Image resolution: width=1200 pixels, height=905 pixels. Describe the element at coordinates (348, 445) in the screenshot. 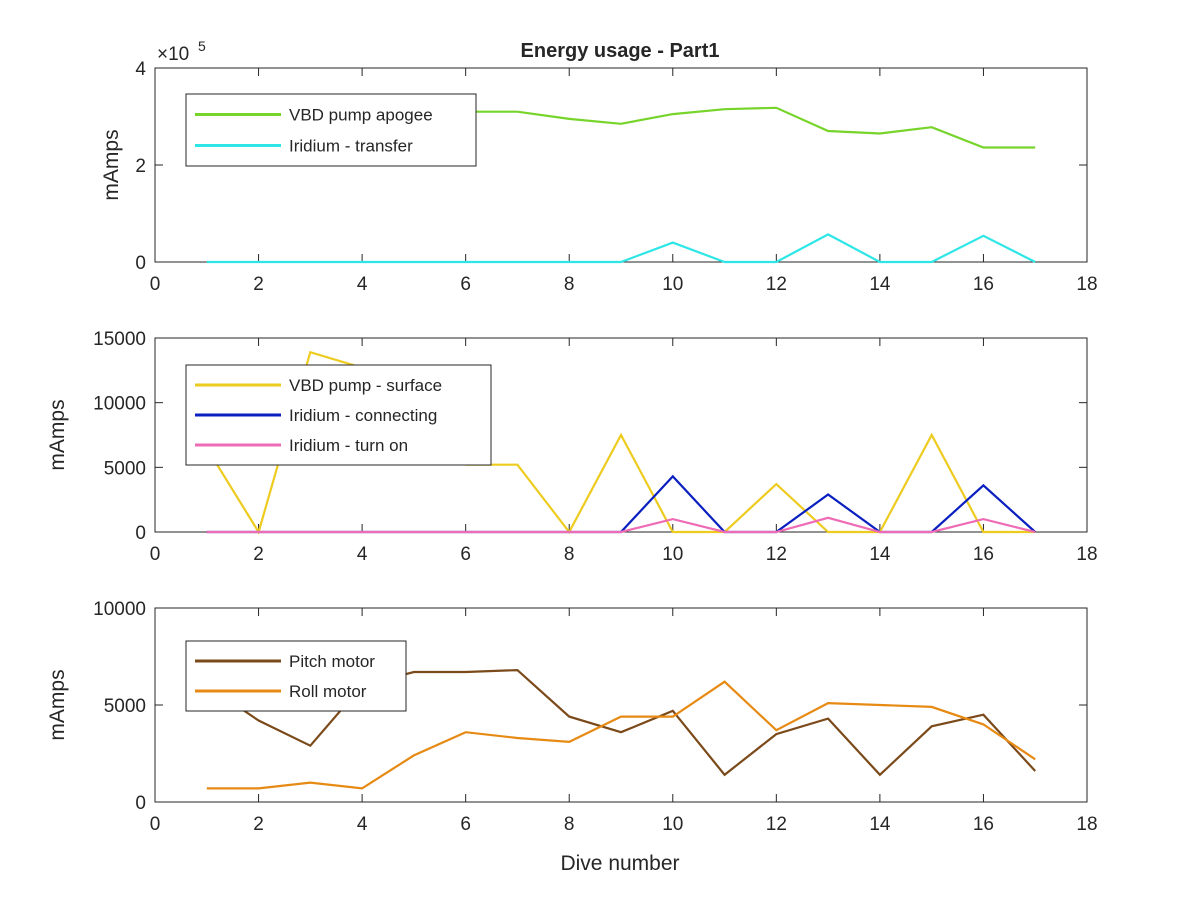

I see `legend-entry: Iridium - turn on` at that location.